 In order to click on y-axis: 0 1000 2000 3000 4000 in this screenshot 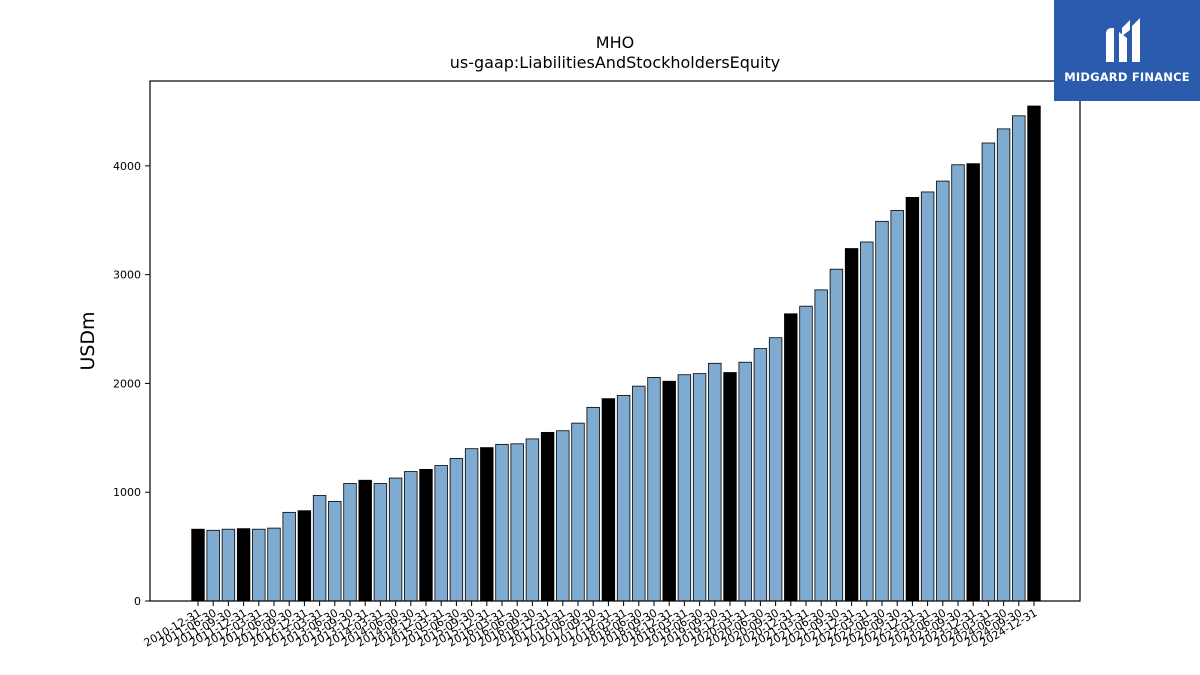, I will do `click(131, 384)`.